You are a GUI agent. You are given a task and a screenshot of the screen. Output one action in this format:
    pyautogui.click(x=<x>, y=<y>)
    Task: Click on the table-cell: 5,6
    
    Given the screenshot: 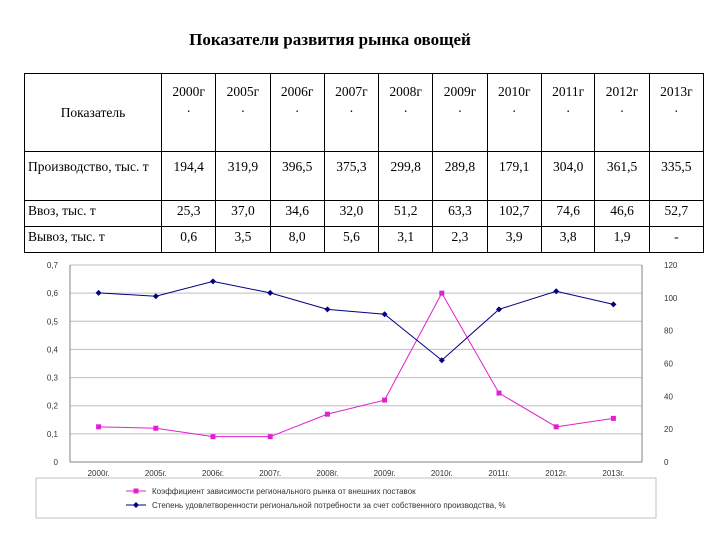 What is the action you would take?
    pyautogui.click(x=351, y=239)
    